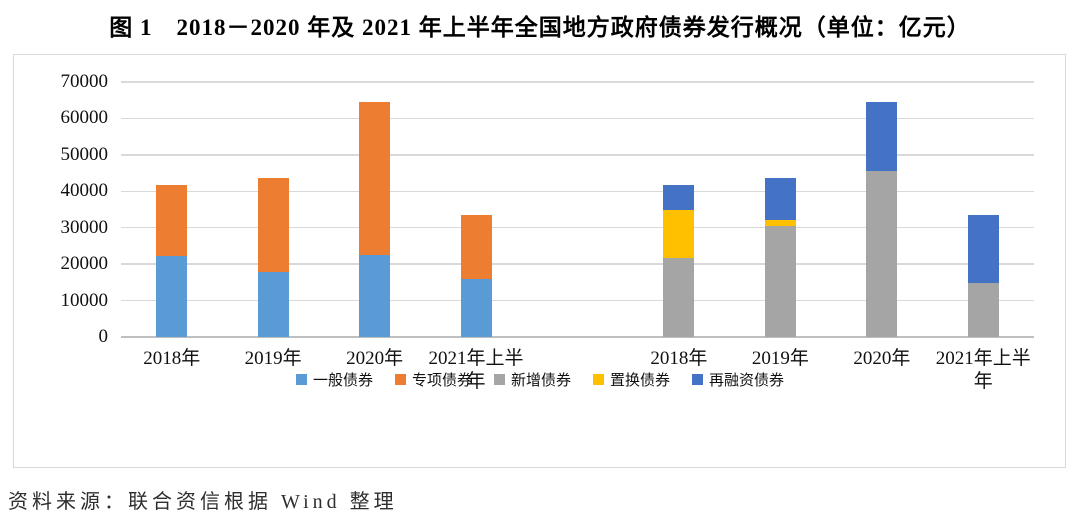 This screenshot has height=521, width=1080. What do you see at coordinates (747, 381) in the screenshot?
I see `legend-label: 再融资债券` at bounding box center [747, 381].